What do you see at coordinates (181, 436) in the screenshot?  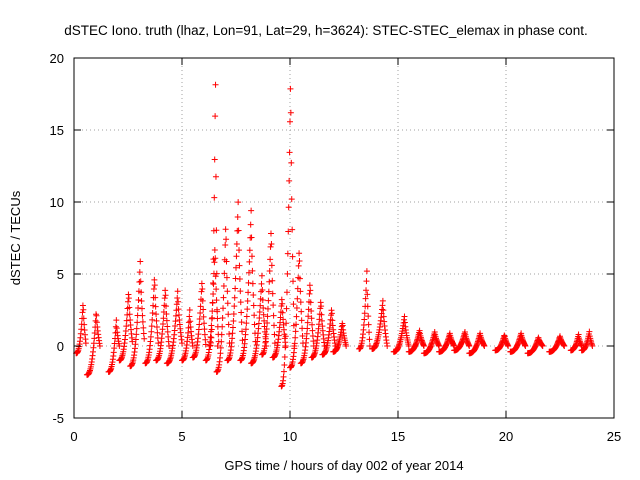 I see `x-tick-label: 5` at bounding box center [181, 436].